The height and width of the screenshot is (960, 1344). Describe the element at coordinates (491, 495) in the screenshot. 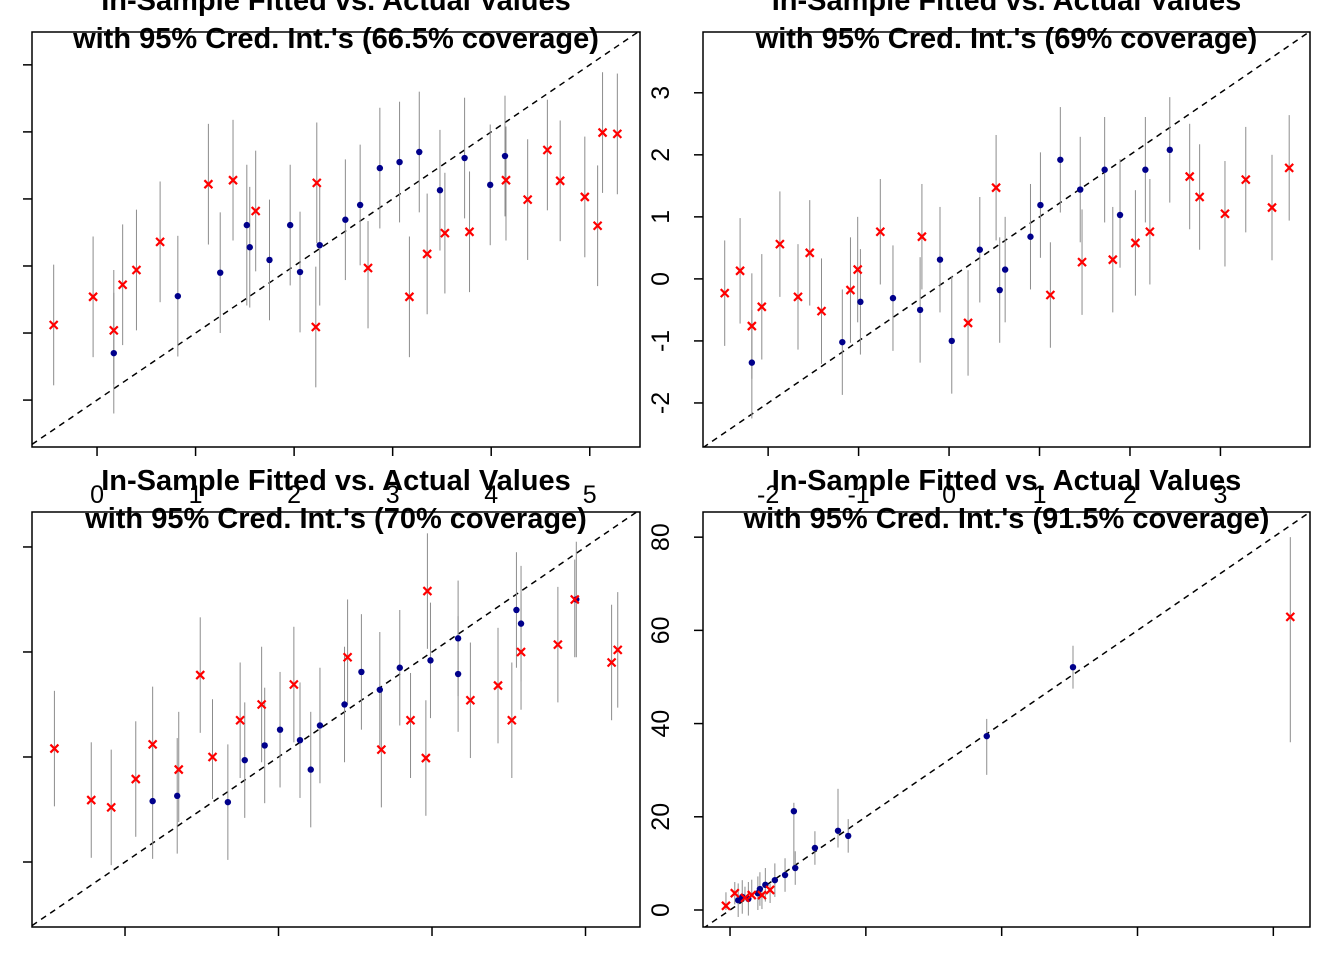

I see `x-tick-label: 4` at that location.